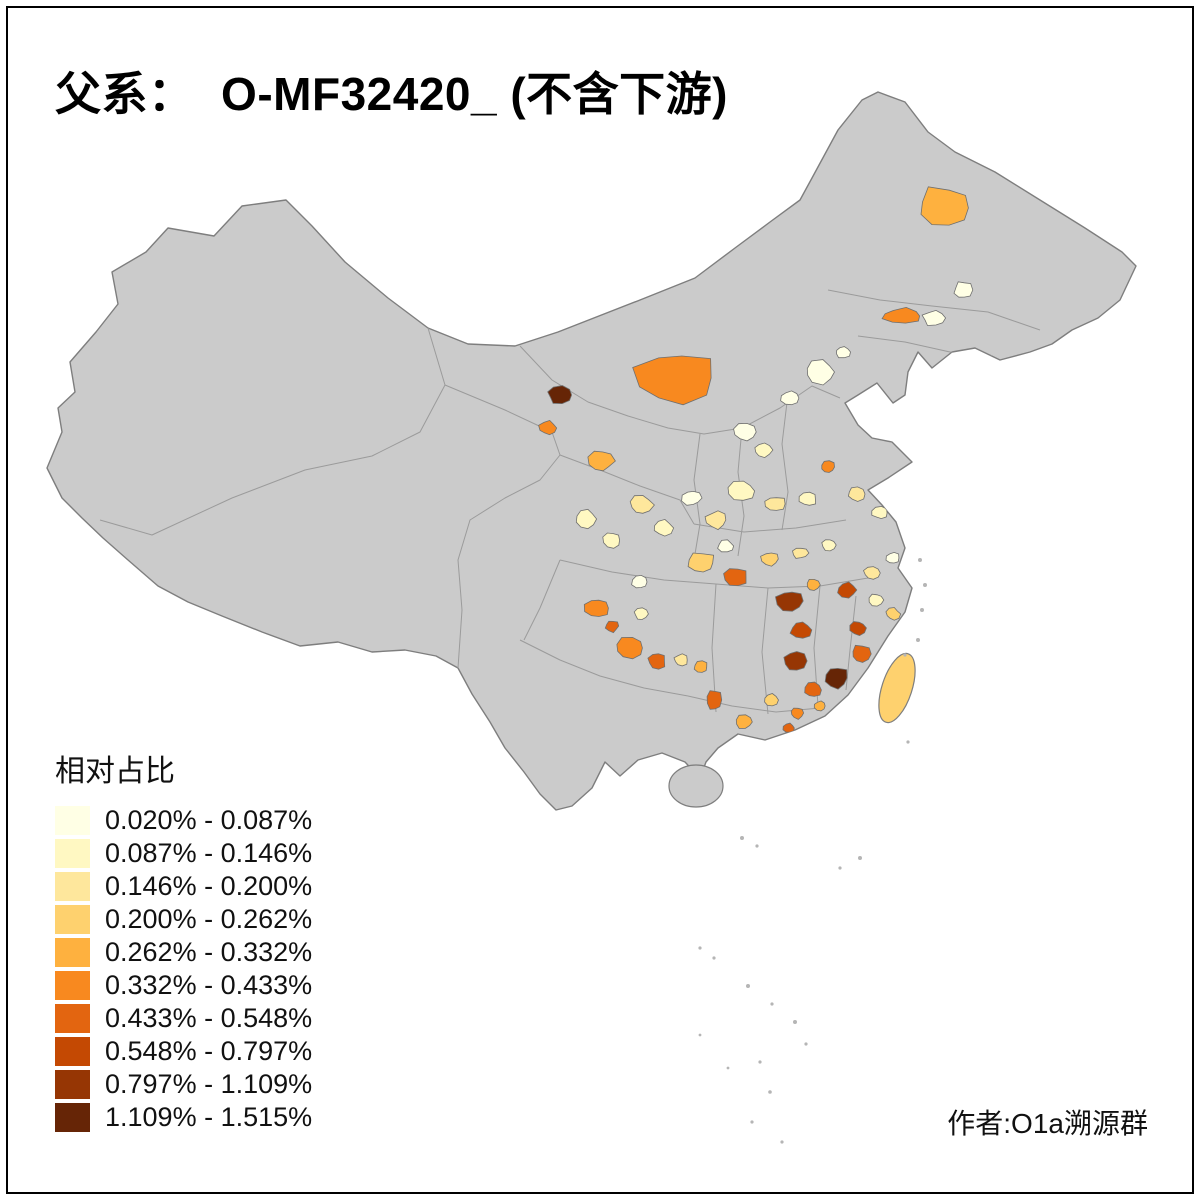 This screenshot has height=1200, width=1200. I want to click on legend-row: 0.200% - 0.262%, so click(183, 919).